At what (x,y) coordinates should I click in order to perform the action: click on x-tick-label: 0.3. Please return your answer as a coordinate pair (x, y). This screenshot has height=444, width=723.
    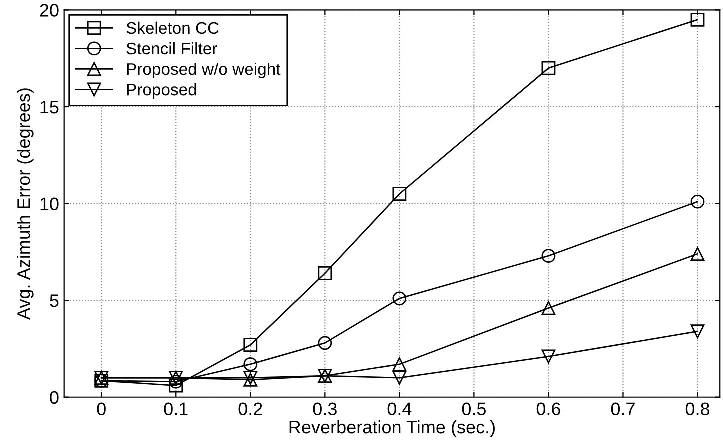
    Looking at the image, I should click on (325, 409).